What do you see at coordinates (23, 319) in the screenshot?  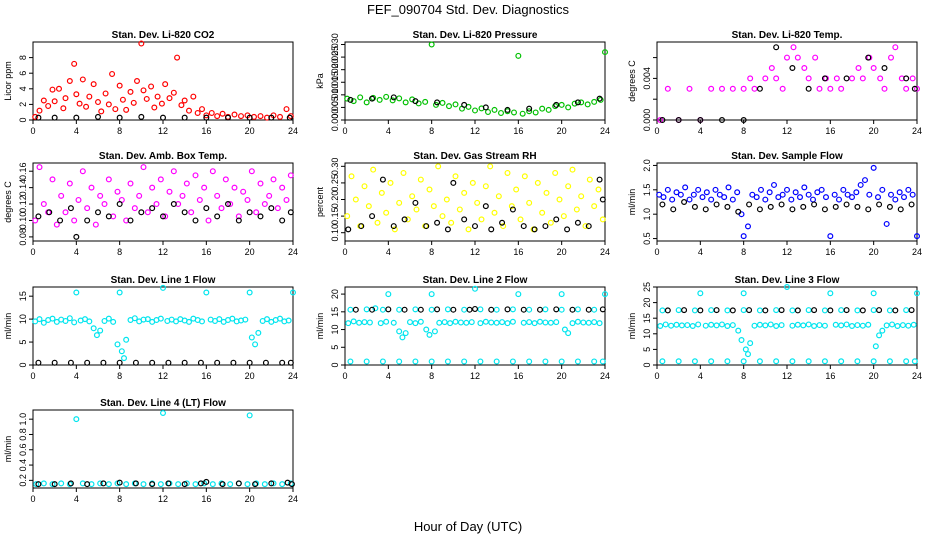 I see `y-tick-label: 10` at bounding box center [23, 319].